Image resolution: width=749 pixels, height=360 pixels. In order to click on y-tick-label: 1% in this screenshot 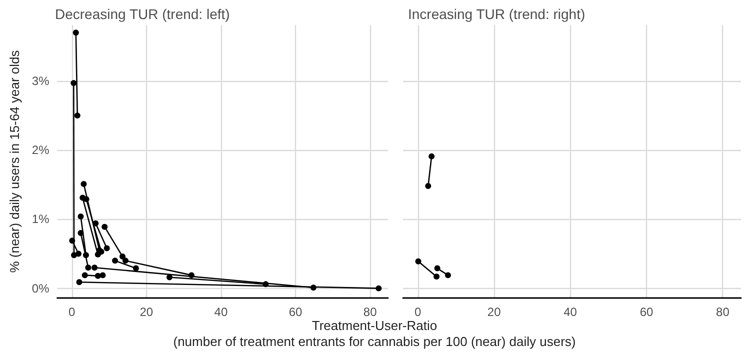, I will do `click(41, 219)`.